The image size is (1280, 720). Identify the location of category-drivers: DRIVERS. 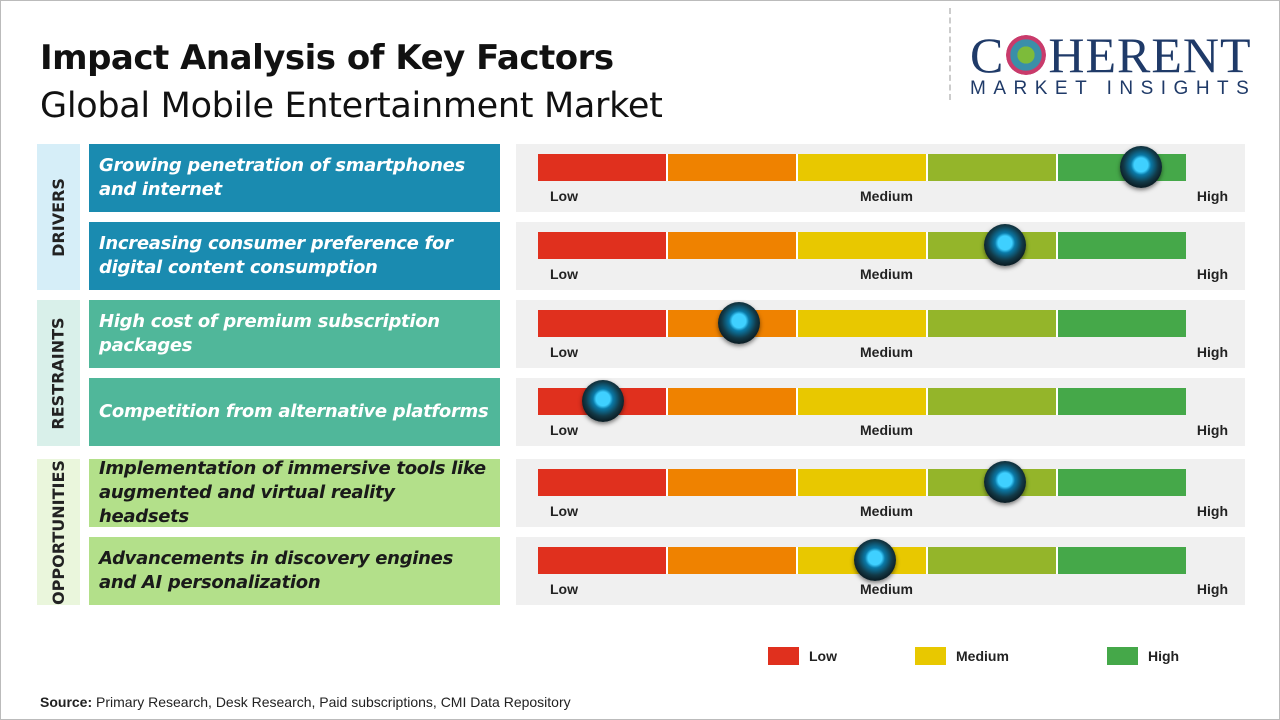
(58, 217).